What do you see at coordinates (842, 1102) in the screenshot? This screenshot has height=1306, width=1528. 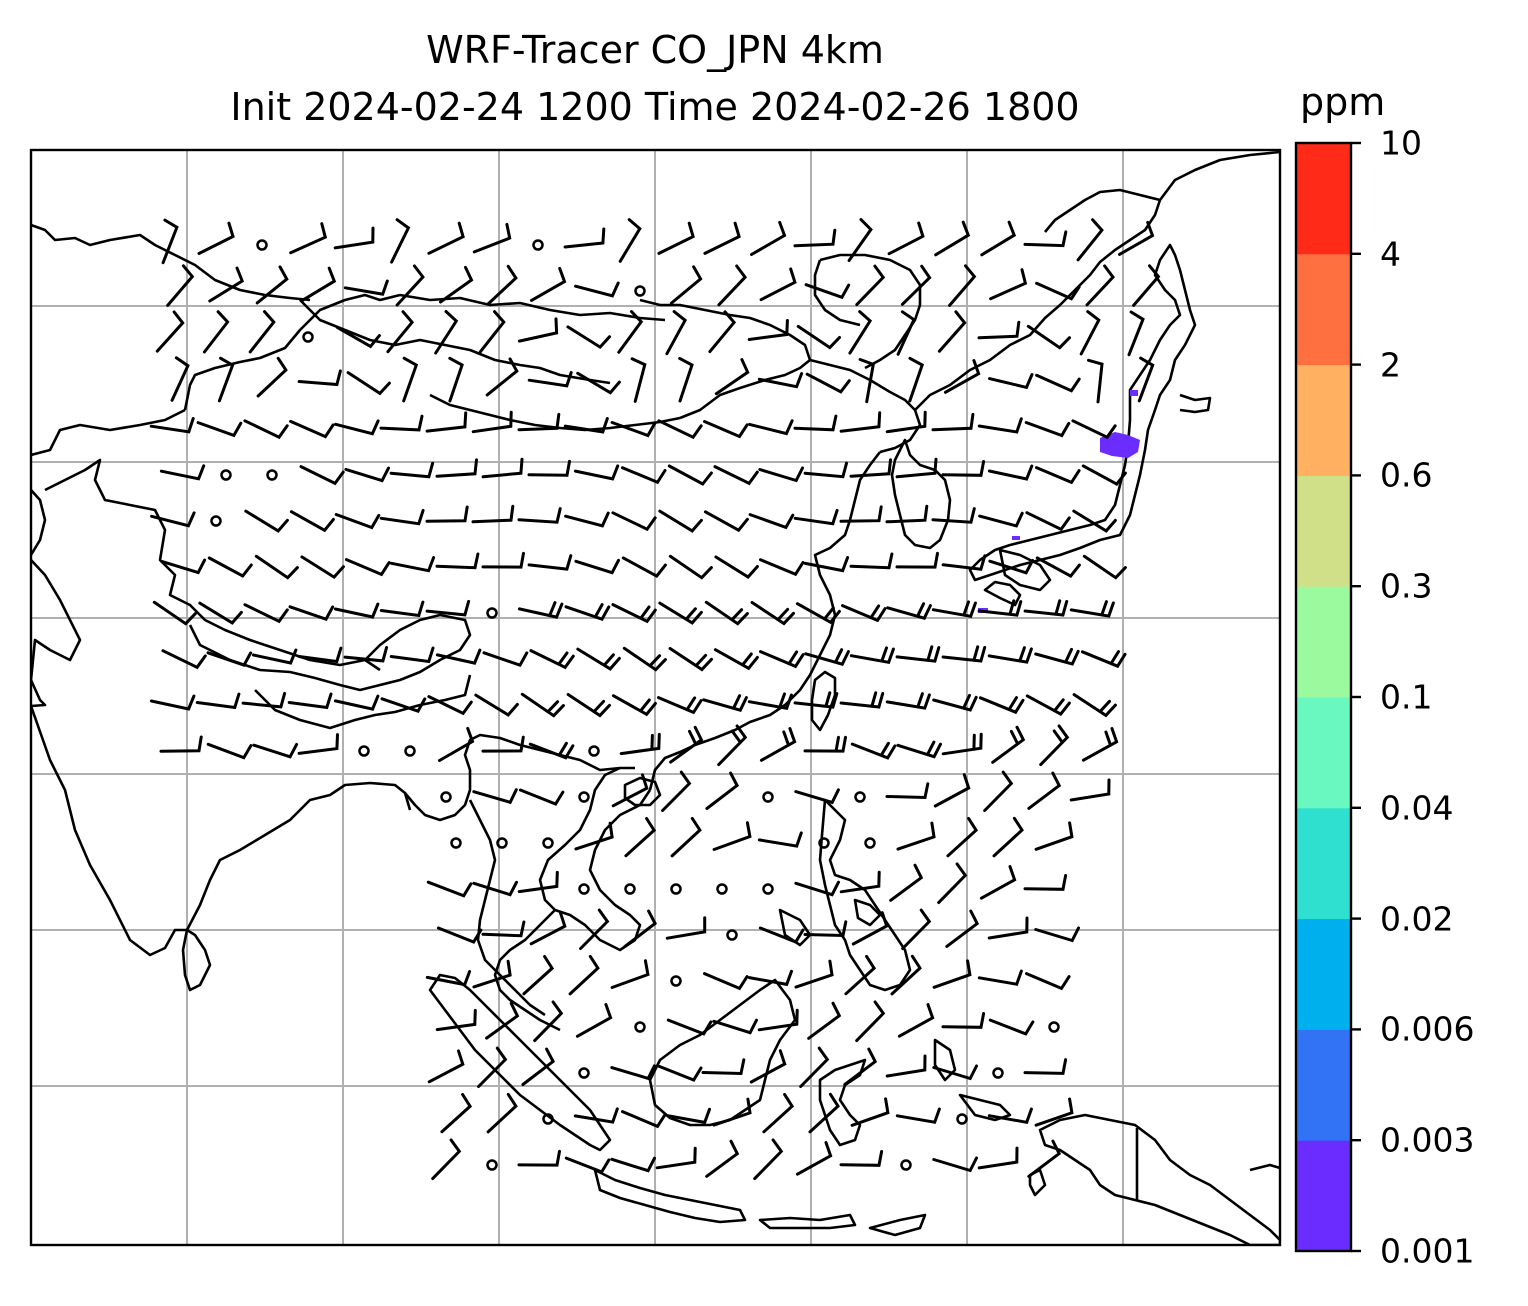 I see `sulawesi` at bounding box center [842, 1102].